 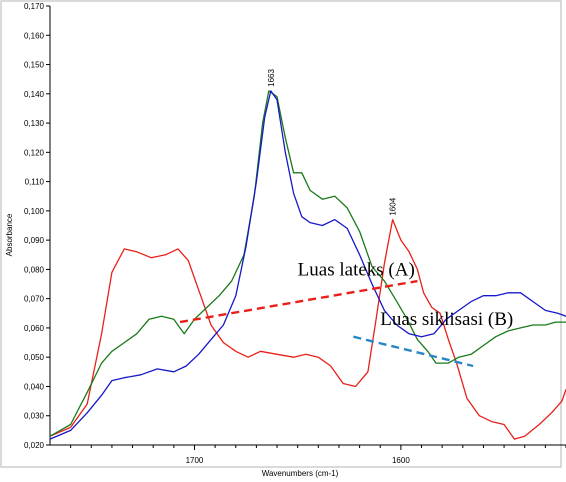 What do you see at coordinates (195, 460) in the screenshot?
I see `x-tick-label: 1700` at bounding box center [195, 460].